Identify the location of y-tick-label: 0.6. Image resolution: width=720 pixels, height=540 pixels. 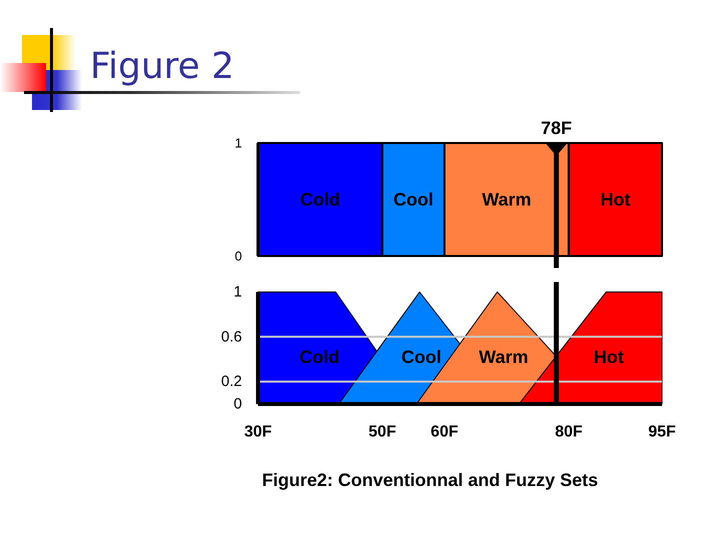
(231, 337).